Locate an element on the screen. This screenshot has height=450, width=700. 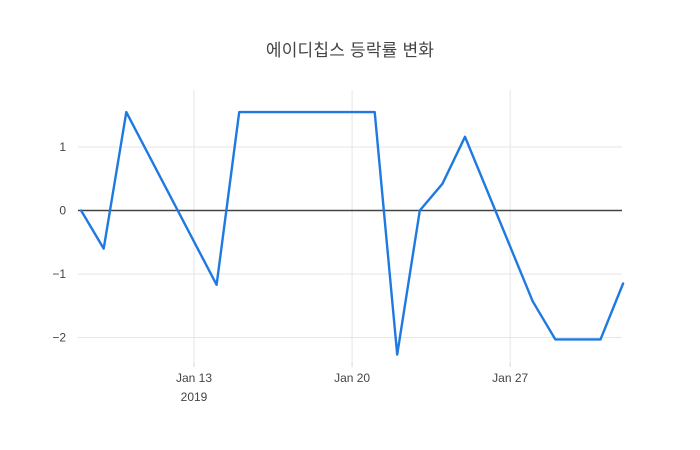
x-tick-year-label: 2019 is located at coordinates (194, 397).